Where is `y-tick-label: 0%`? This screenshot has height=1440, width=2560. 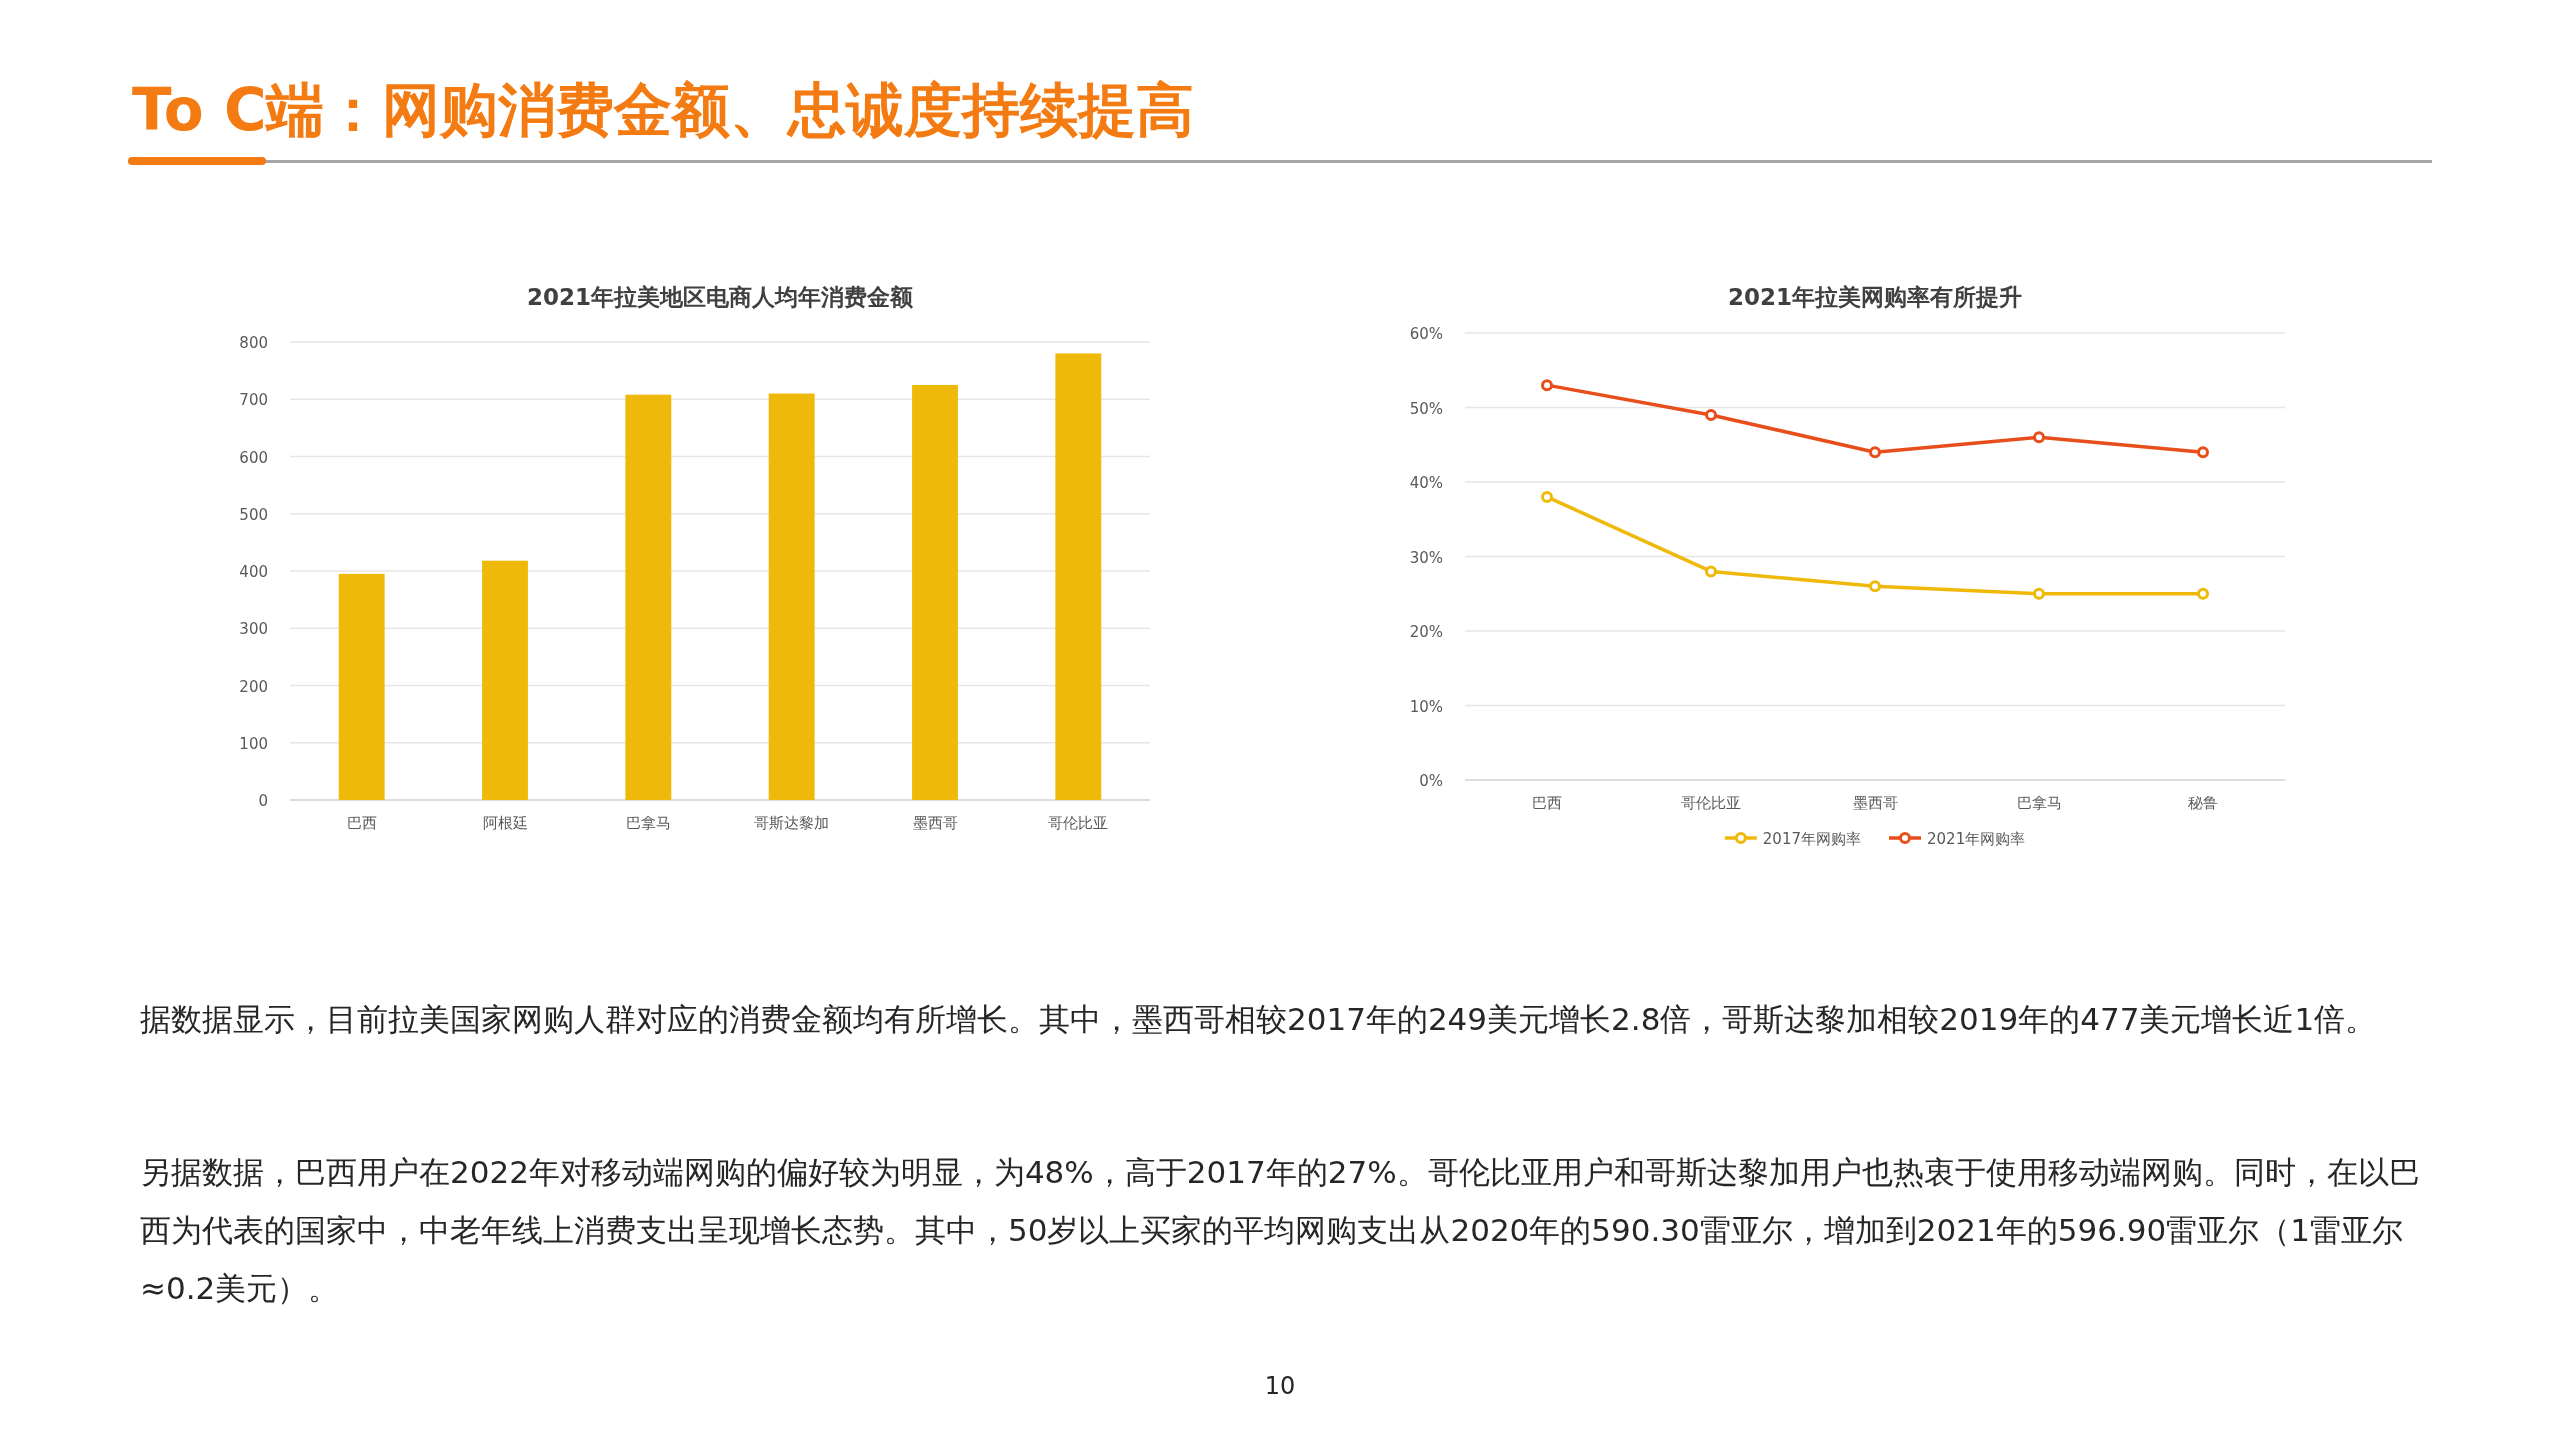 y-tick-label: 0% is located at coordinates (1431, 781).